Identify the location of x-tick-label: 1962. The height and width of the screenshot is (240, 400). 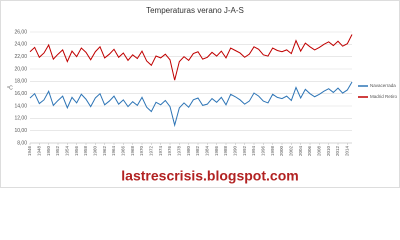
(104, 151).